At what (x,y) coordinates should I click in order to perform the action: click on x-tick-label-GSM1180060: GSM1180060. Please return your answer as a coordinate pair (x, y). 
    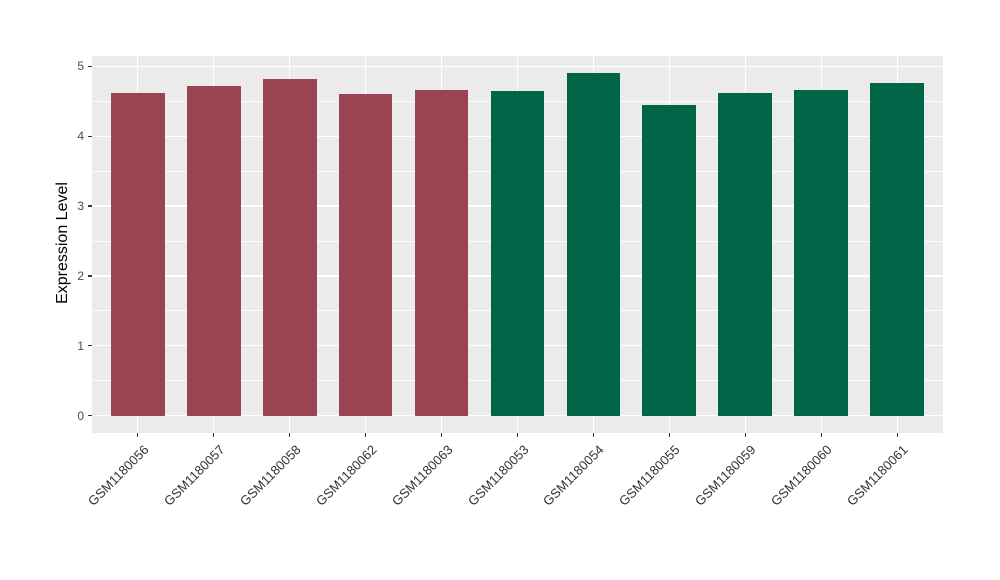
    Looking at the image, I should click on (802, 475).